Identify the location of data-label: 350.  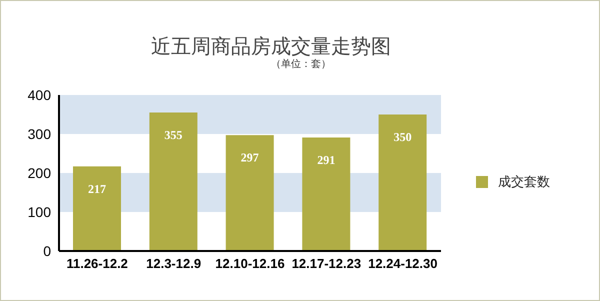
(403, 137).